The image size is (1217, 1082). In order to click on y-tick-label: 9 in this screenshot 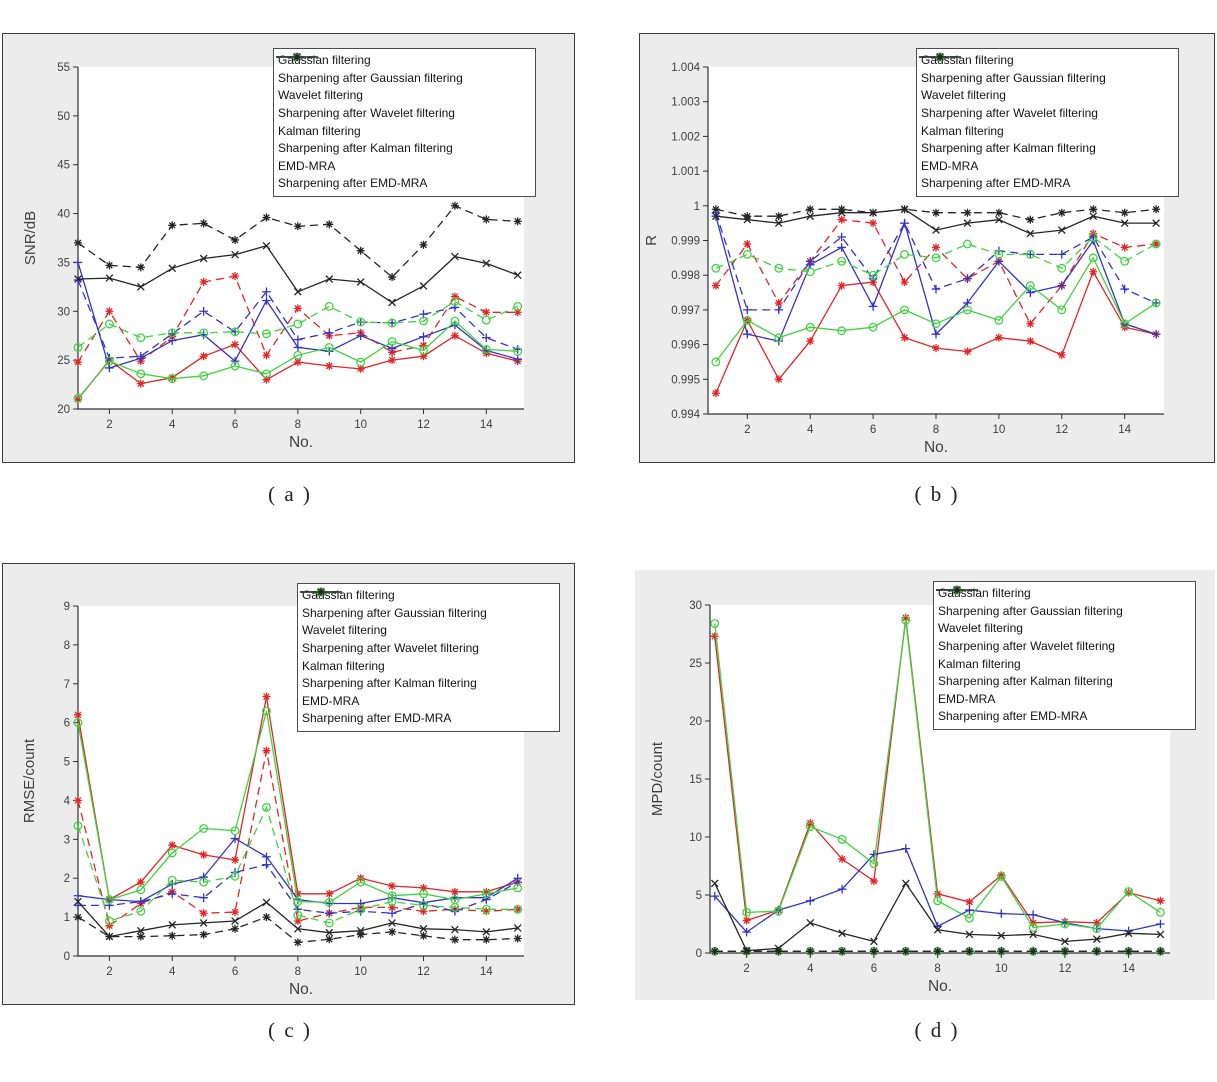, I will do `click(67, 607)`.